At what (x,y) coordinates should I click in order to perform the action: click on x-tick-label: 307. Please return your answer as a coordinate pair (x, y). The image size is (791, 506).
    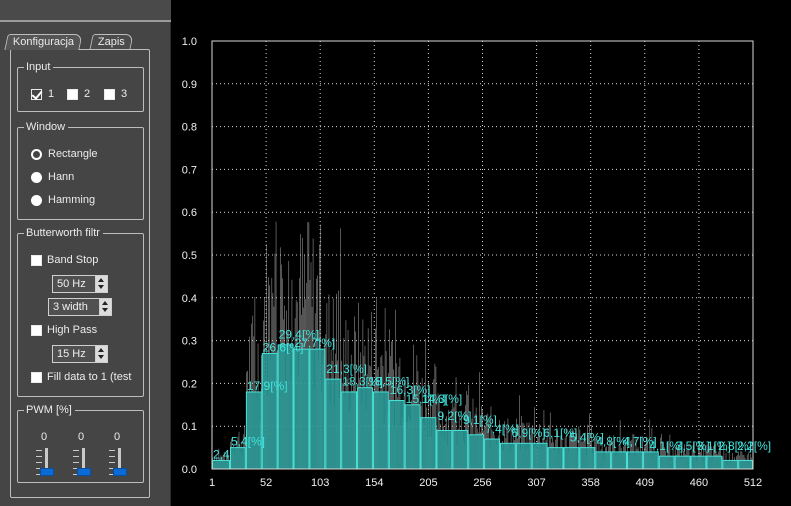
    Looking at the image, I should click on (536, 483).